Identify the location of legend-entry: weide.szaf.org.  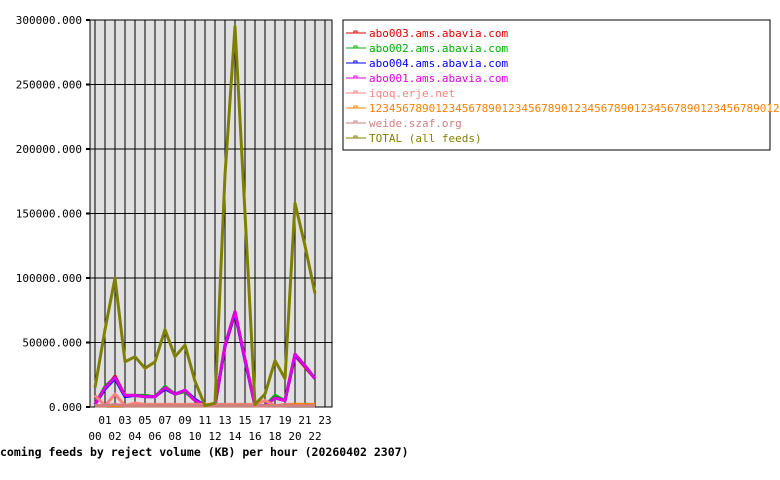
(415, 123).